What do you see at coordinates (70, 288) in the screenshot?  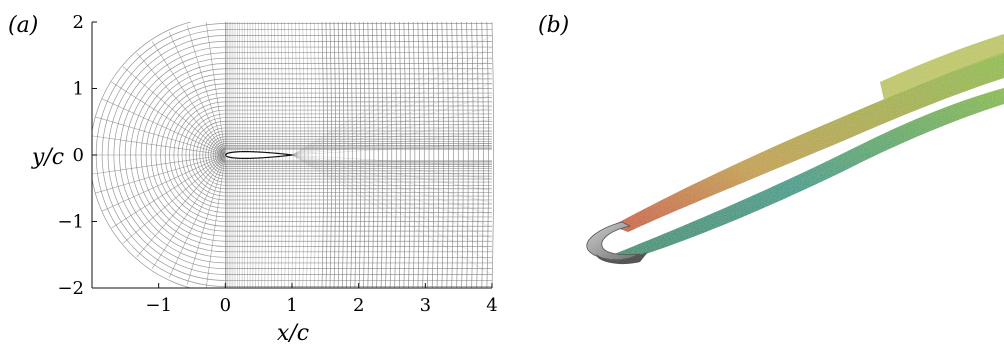 I see `y-tick-label: −2` at bounding box center [70, 288].